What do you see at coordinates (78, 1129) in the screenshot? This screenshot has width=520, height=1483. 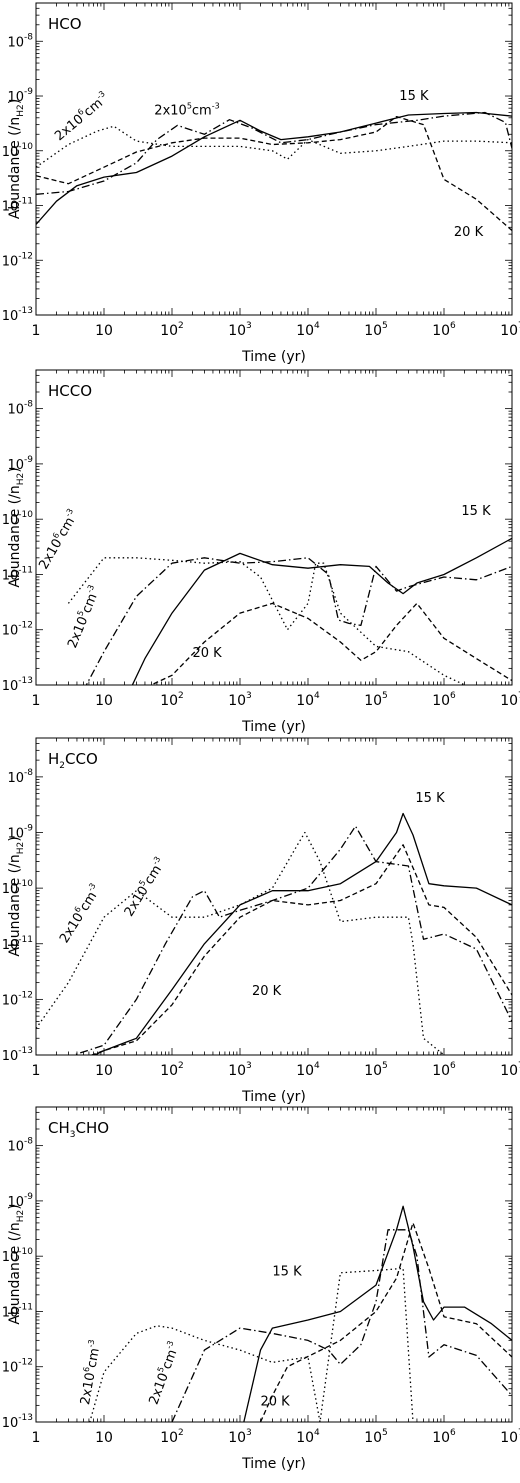 I see `panel-title: CH3CHO` at bounding box center [78, 1129].